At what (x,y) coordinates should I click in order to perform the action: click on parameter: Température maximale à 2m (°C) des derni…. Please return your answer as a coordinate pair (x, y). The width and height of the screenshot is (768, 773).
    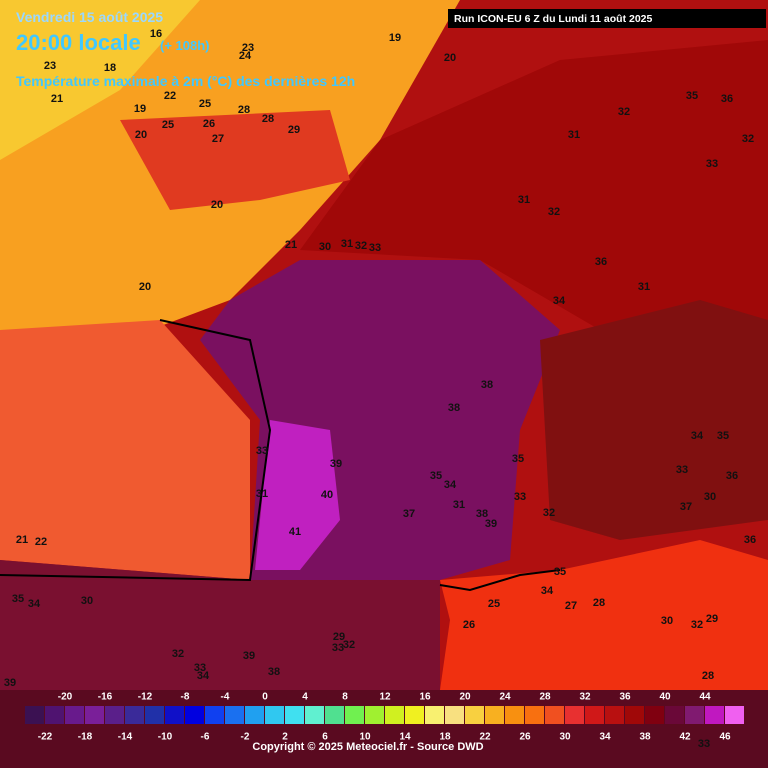
    Looking at the image, I should click on (185, 81).